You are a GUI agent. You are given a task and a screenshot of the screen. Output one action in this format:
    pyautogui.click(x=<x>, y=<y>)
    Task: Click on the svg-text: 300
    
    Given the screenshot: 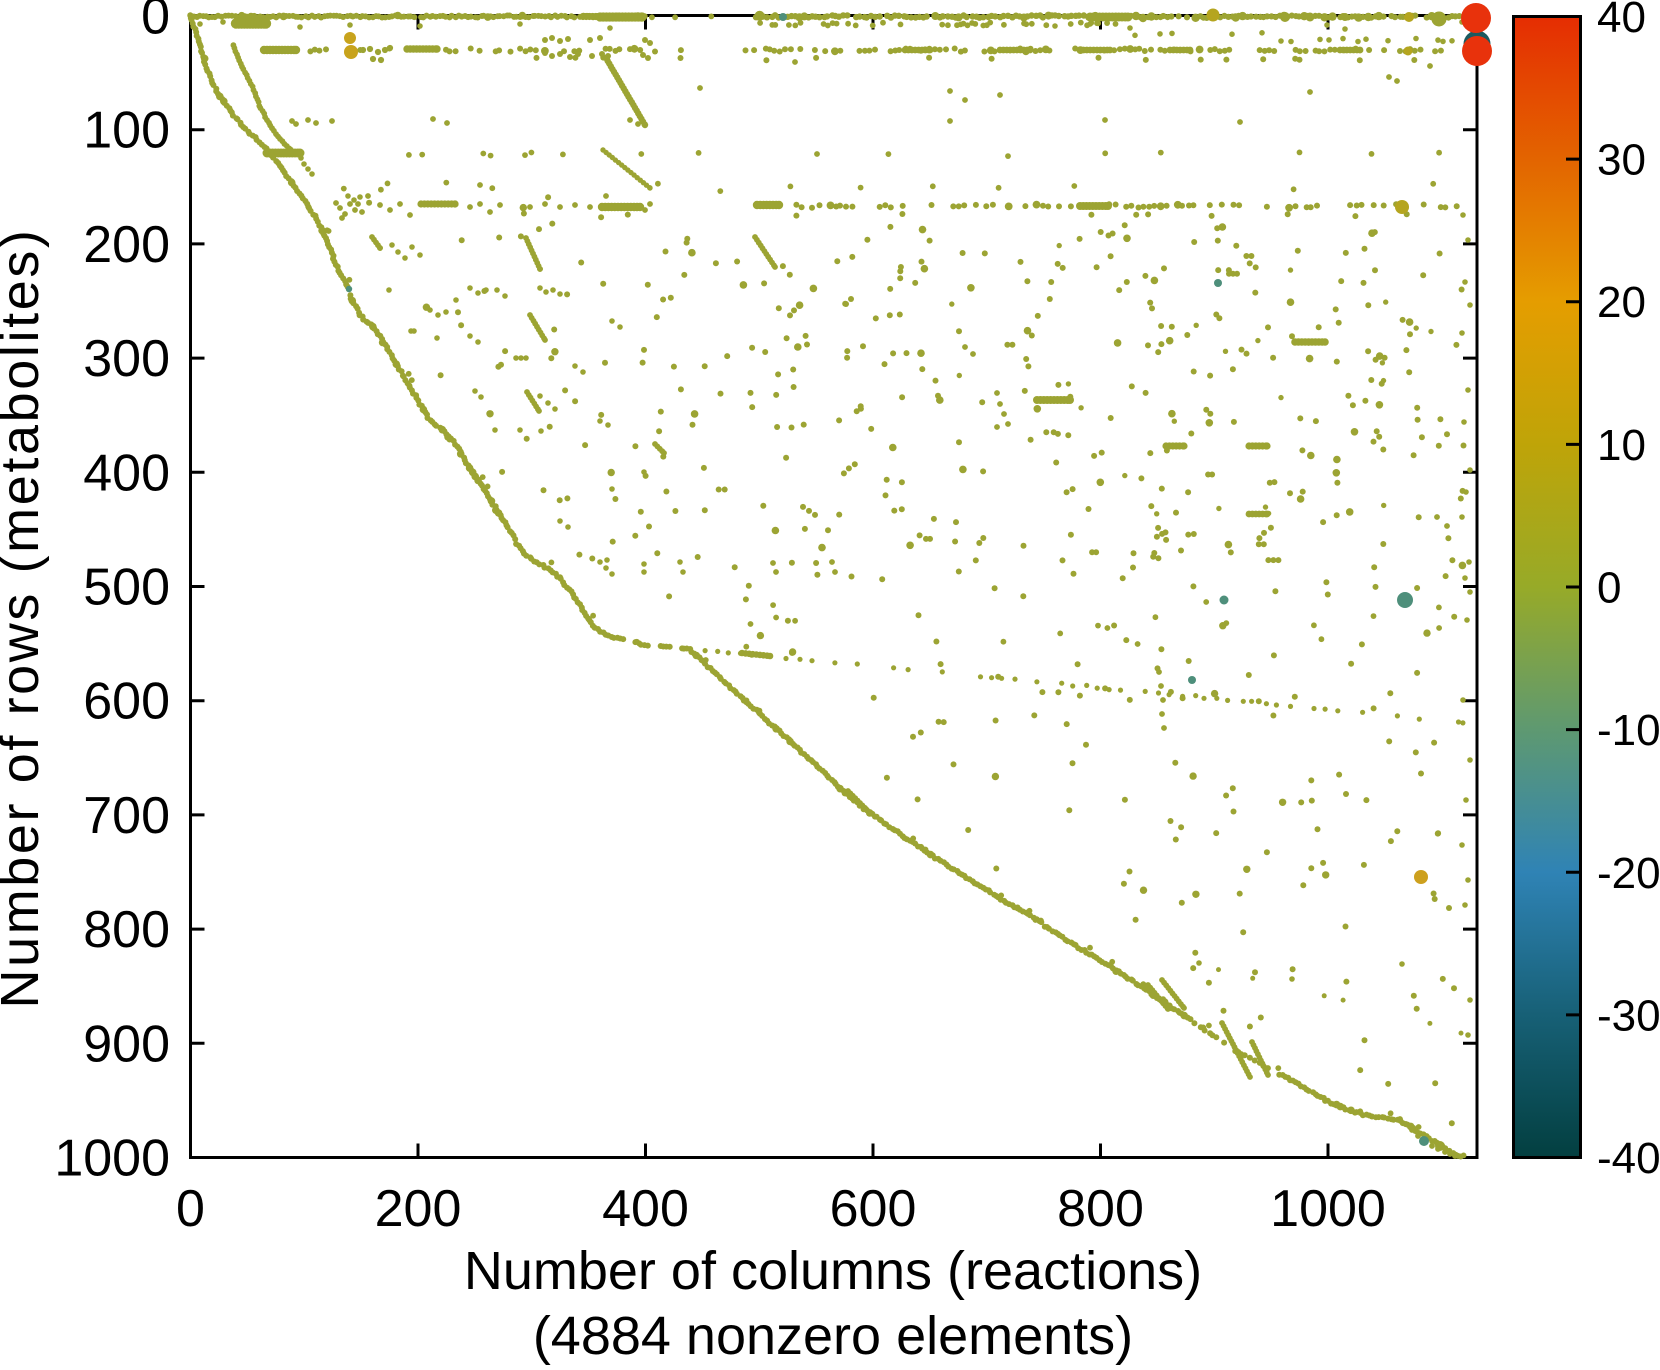 What is the action you would take?
    pyautogui.click(x=126, y=359)
    